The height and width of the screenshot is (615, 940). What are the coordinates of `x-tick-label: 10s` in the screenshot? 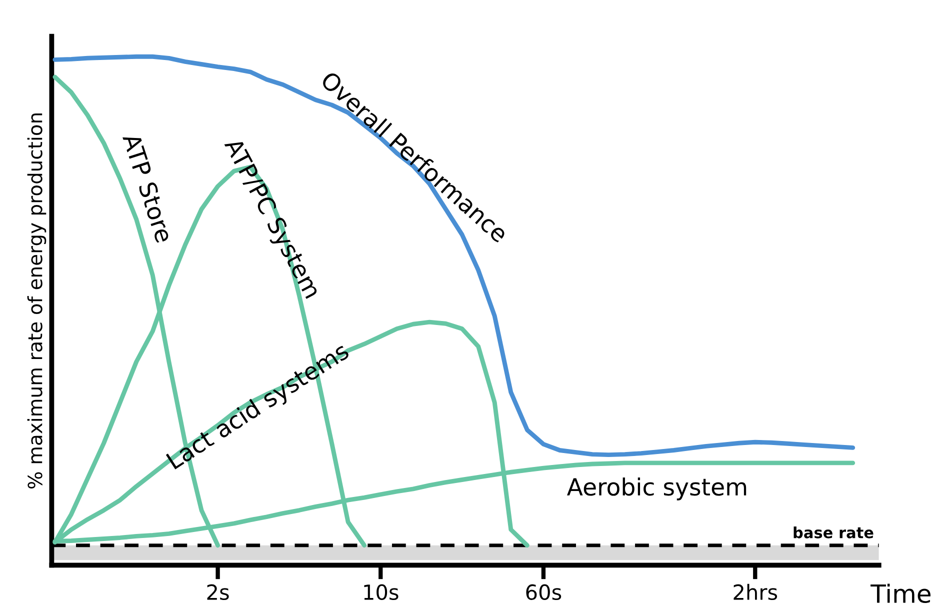 It's located at (381, 592).